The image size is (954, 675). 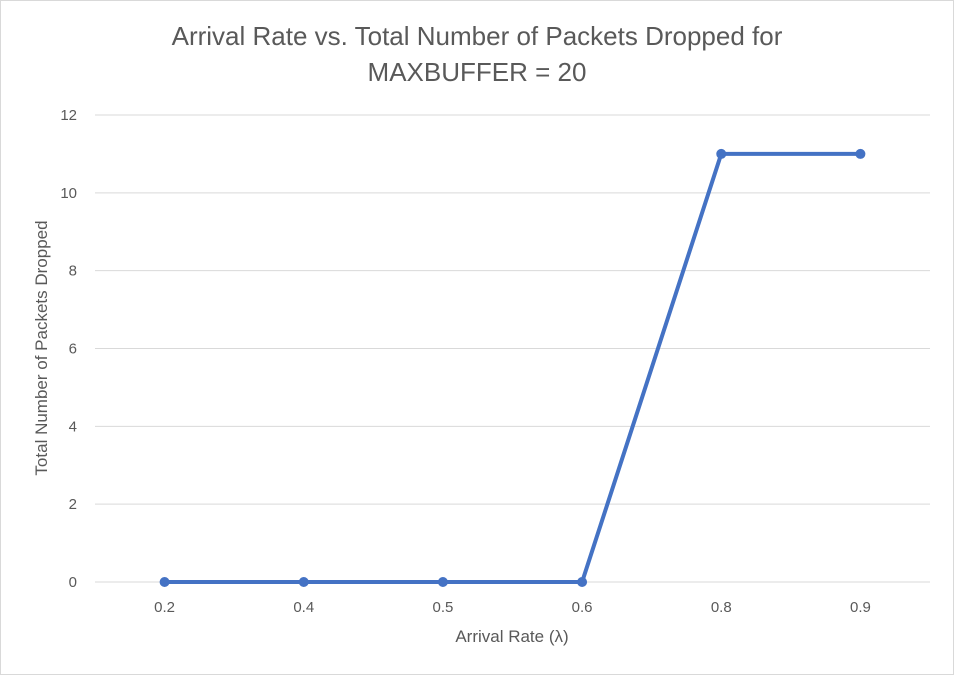 I want to click on chart-title-line-2: MAXBUFFER = 20, so click(x=477, y=72).